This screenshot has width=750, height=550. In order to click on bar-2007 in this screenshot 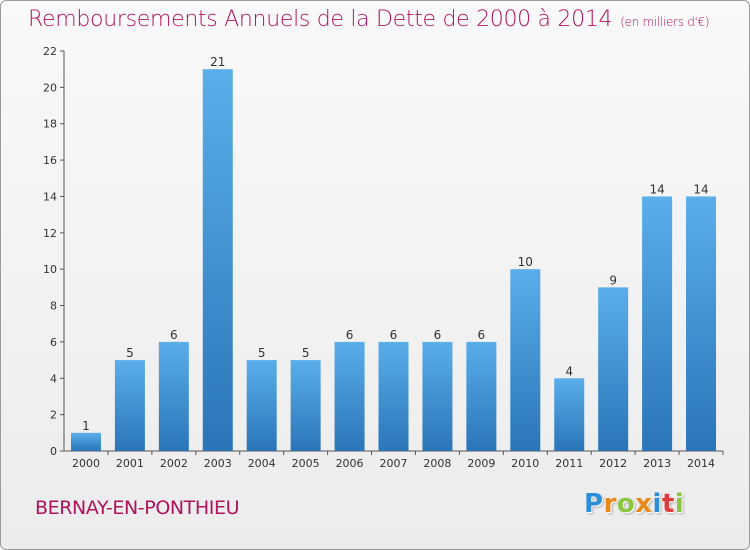, I will do `click(393, 396)`.